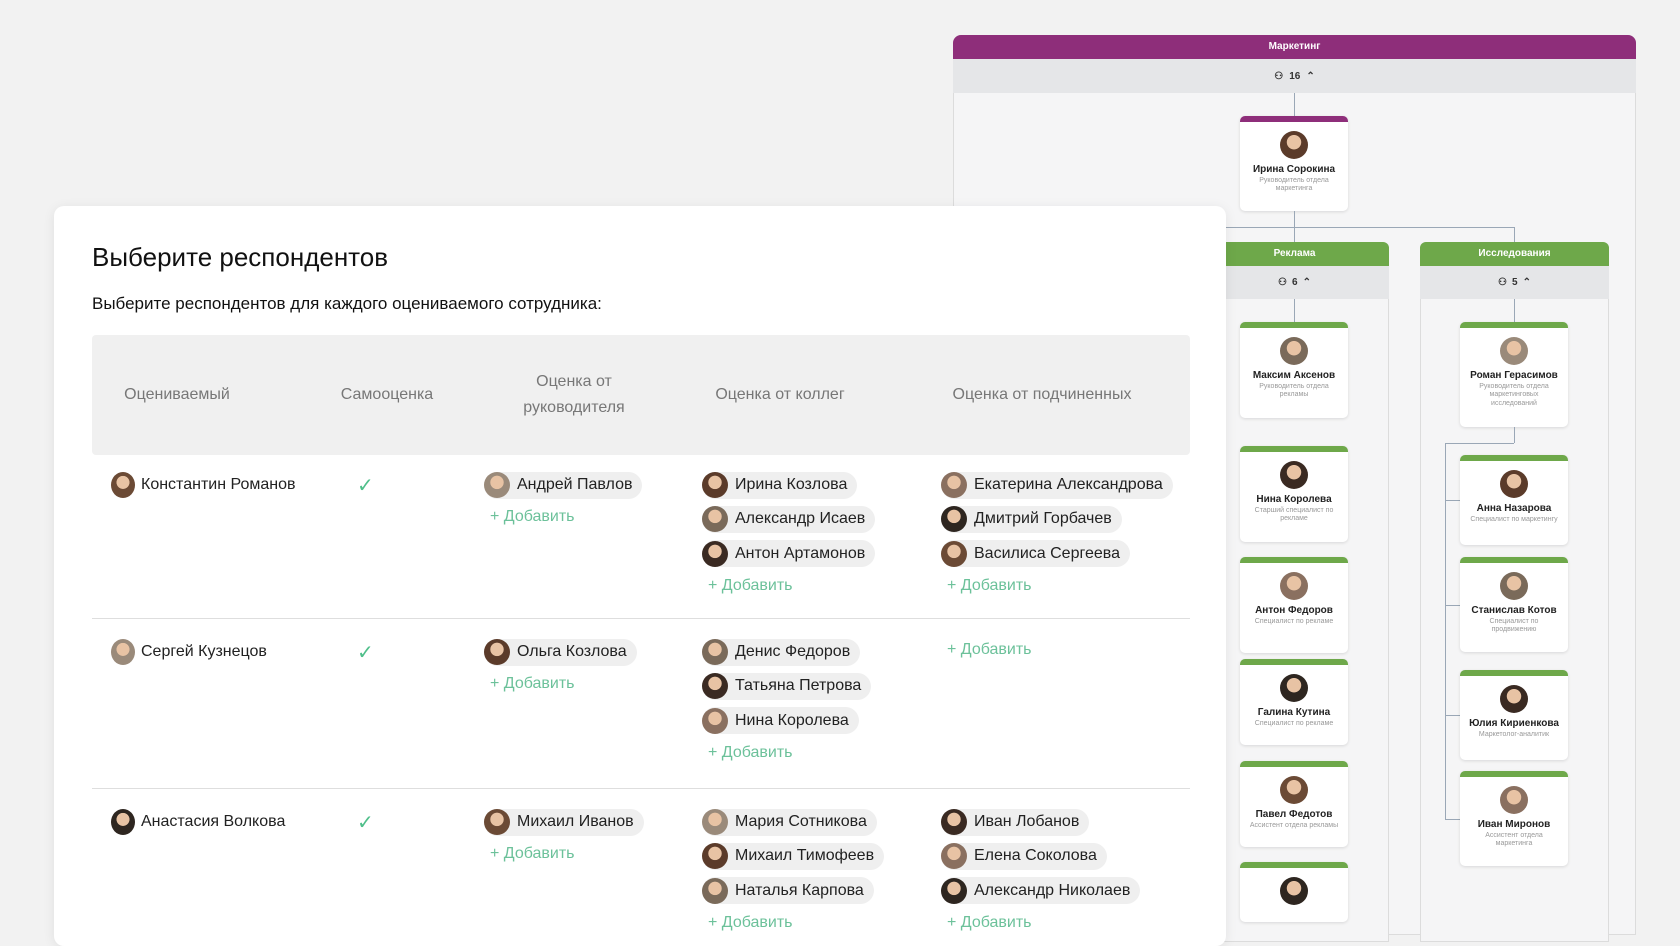  I want to click on respondent-name: Ольга Козлова, so click(572, 651).